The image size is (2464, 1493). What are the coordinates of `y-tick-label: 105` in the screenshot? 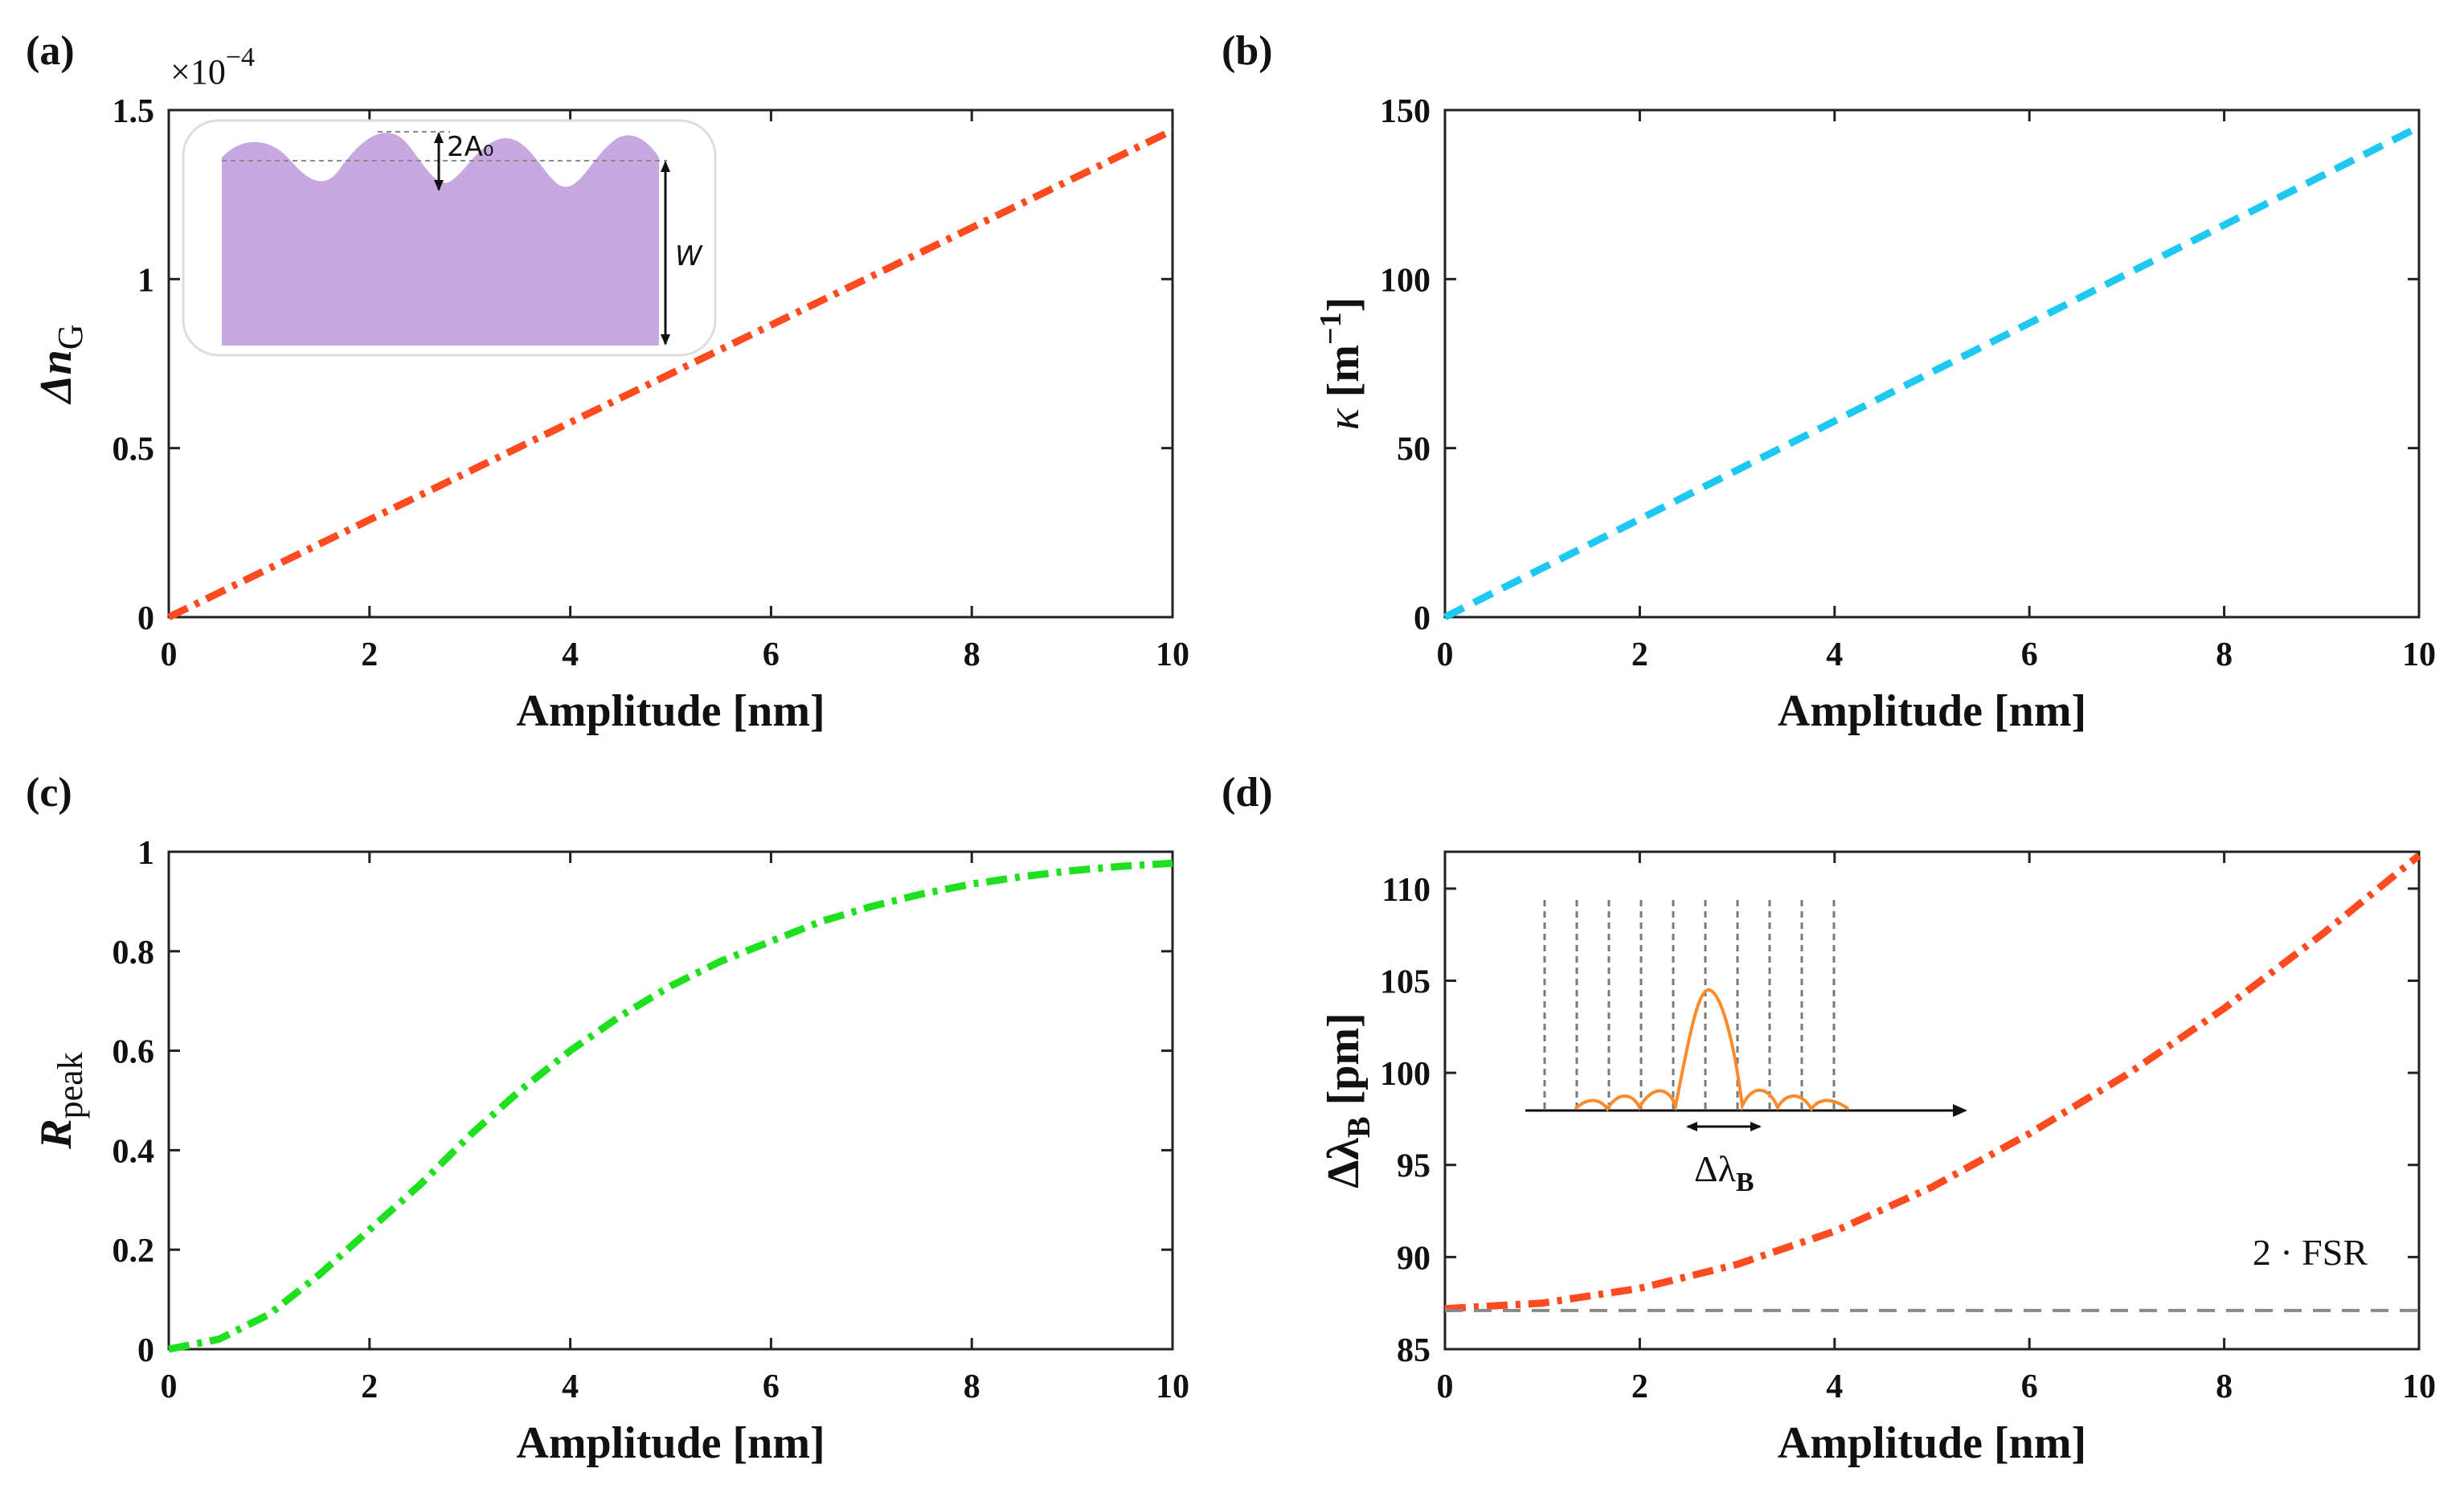 It's located at (1405, 981).